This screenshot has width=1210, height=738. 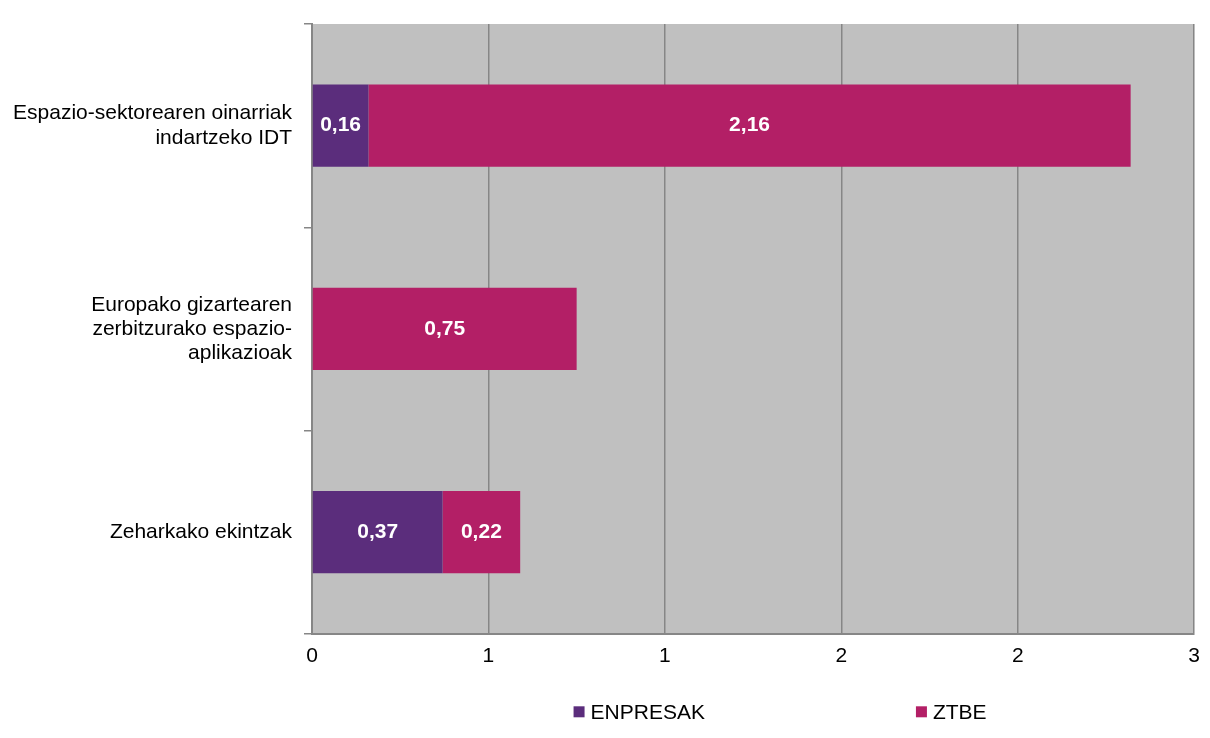 I want to click on x-tick-label: 3, so click(x=1194, y=655).